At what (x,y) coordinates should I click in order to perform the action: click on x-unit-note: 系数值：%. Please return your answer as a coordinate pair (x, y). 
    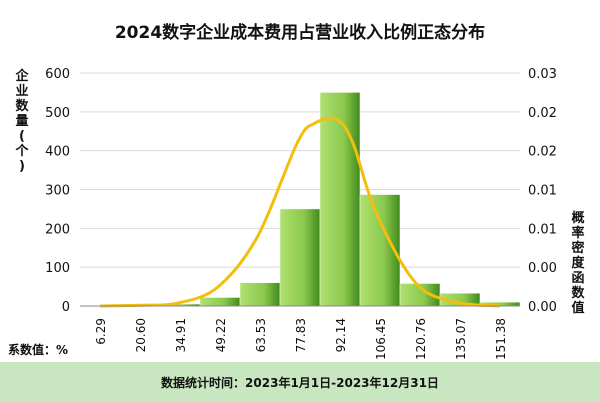
    Looking at the image, I should click on (38, 349).